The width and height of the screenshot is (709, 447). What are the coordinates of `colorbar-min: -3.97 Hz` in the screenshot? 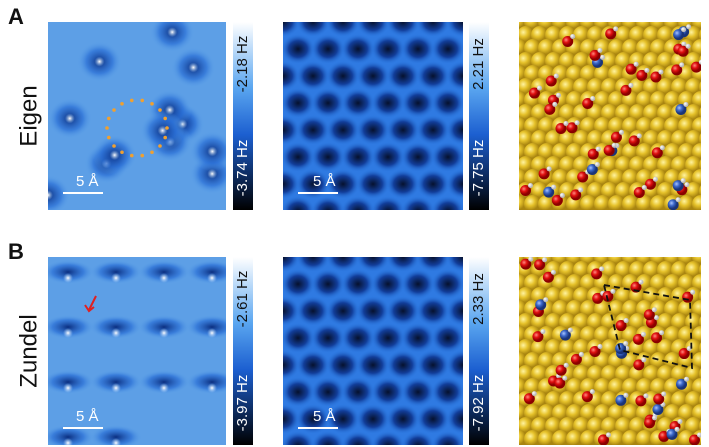 It's located at (242, 403).